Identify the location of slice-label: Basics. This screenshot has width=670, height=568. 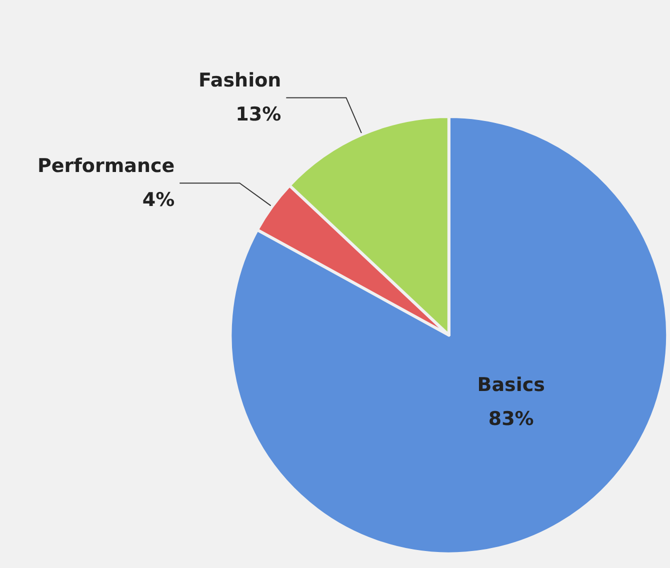
(511, 385).